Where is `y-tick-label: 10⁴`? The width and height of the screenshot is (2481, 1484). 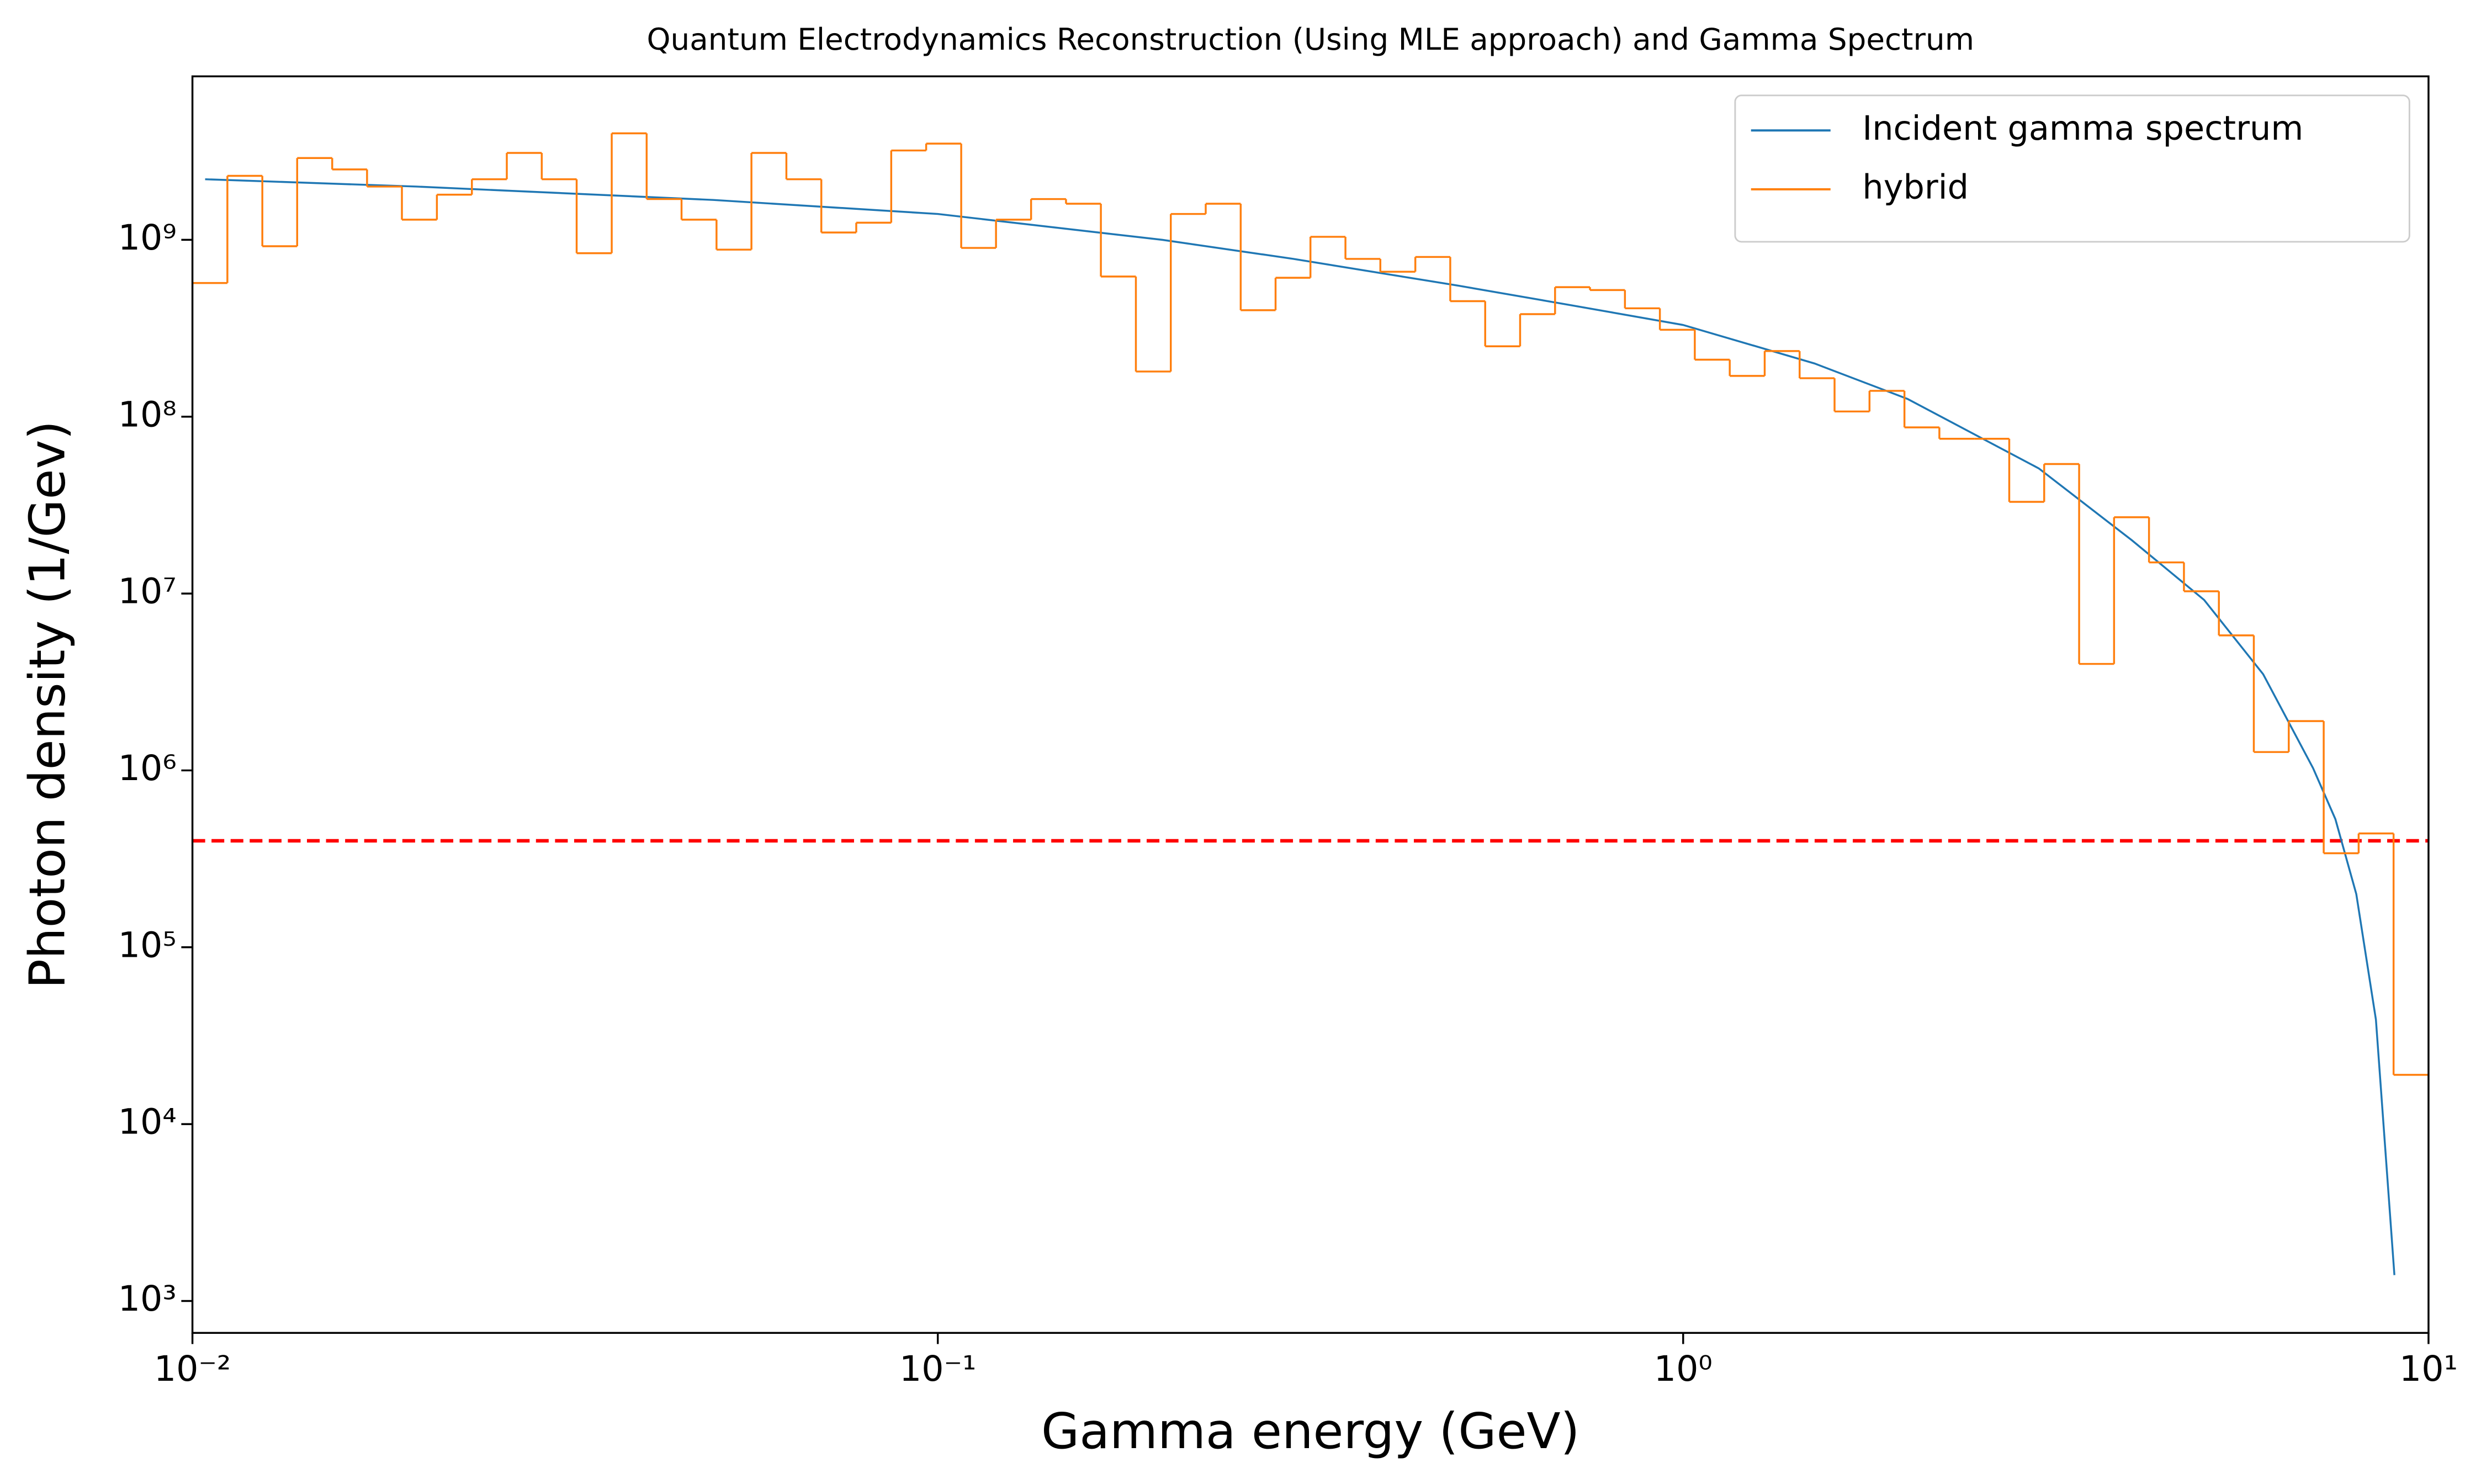 y-tick-label: 10⁴ is located at coordinates (147, 1121).